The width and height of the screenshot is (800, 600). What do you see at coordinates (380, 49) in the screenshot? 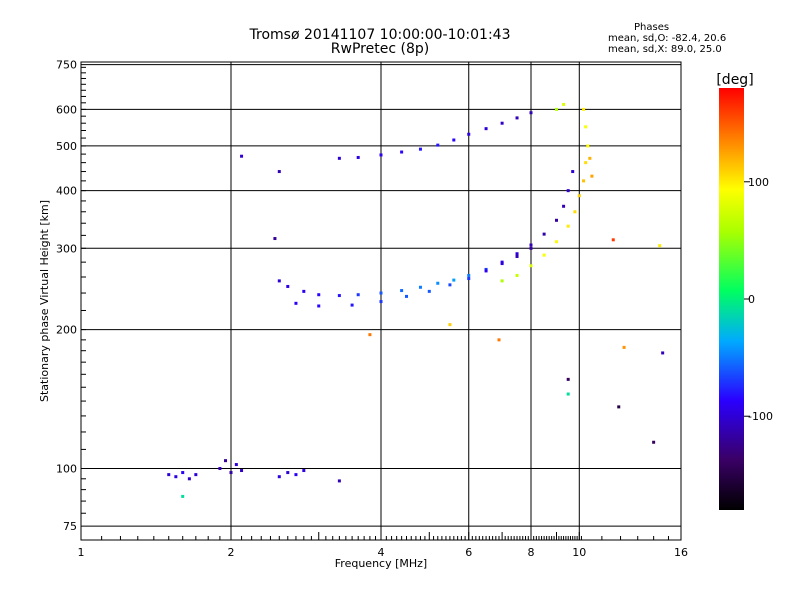
I see `chart-subtitle: RwPretec (8p)` at bounding box center [380, 49].